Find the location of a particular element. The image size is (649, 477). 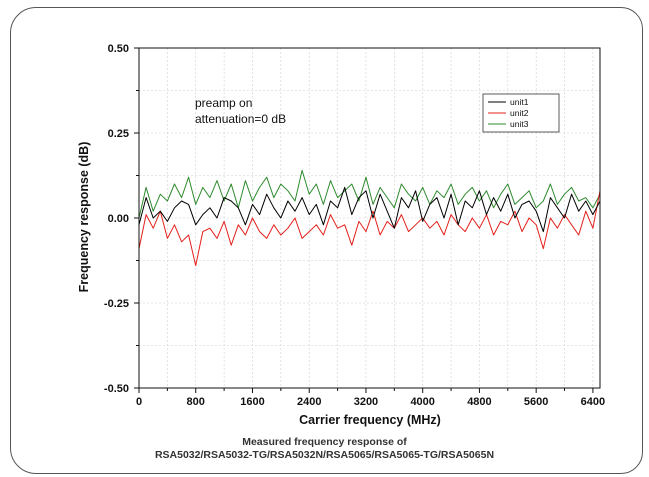

caption-line-1: Measured frequency response of is located at coordinates (324, 442).